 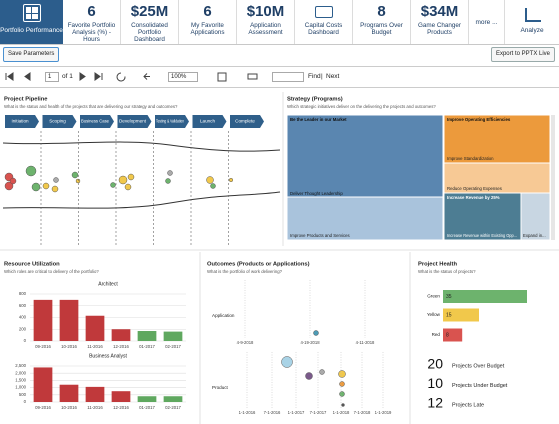 I want to click on treemap-label: Improve Operating Efficiencies, so click(x=479, y=119).